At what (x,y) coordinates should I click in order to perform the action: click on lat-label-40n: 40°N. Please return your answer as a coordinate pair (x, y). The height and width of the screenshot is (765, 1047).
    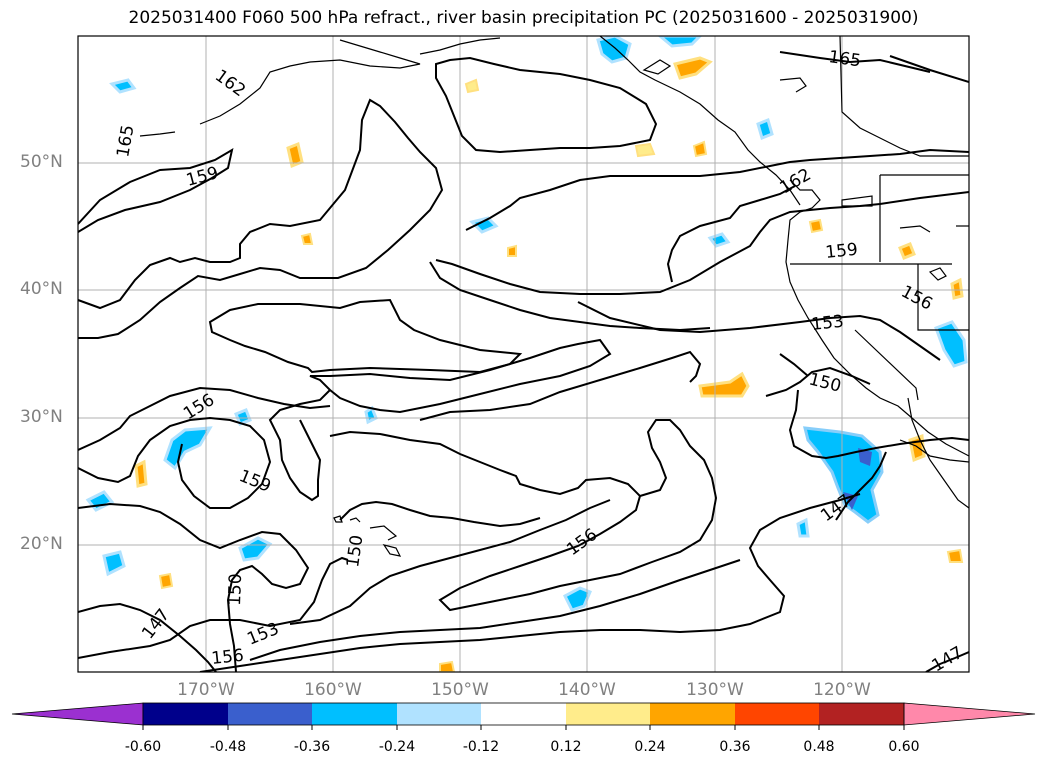
    Looking at the image, I should click on (41, 289).